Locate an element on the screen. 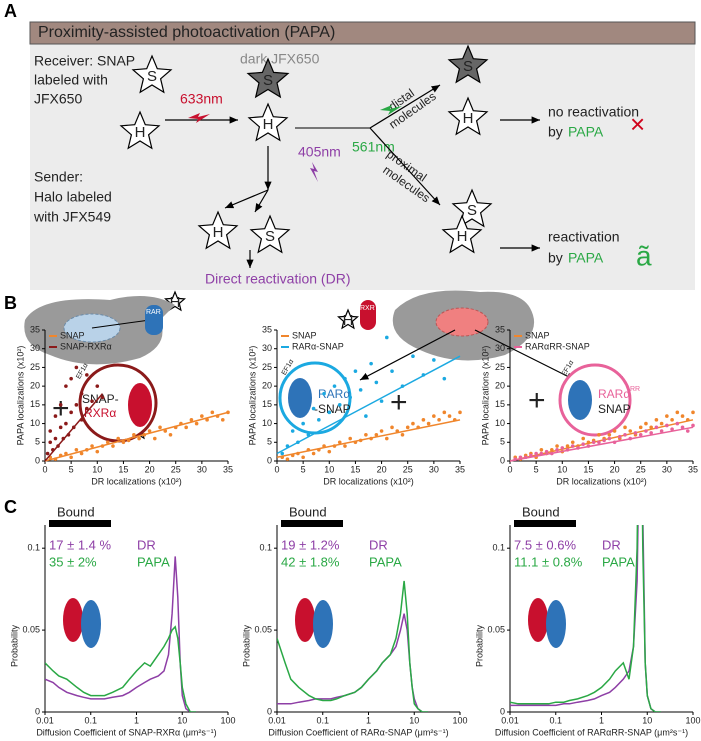 Image resolution: width=701 pixels, height=741 pixels. panel-letter: C is located at coordinates (10, 507).